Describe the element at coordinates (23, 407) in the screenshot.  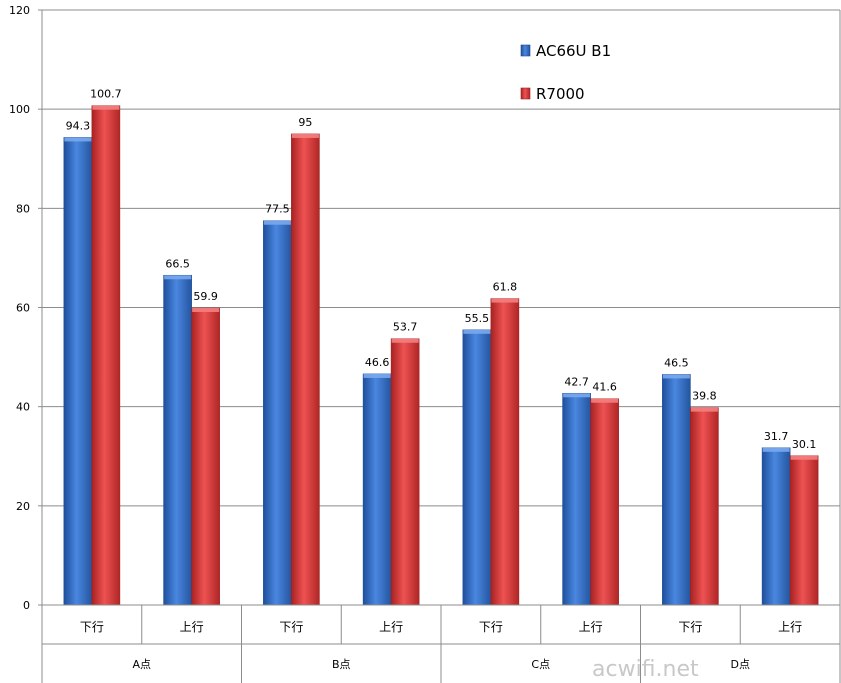
I see `y-tick-label: 40` at that location.